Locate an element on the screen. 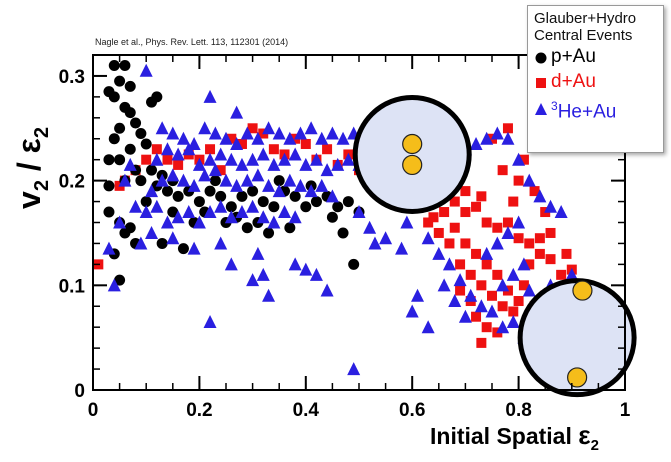 The height and width of the screenshot is (462, 671). y-tick-label: 0.3 is located at coordinates (72, 77).